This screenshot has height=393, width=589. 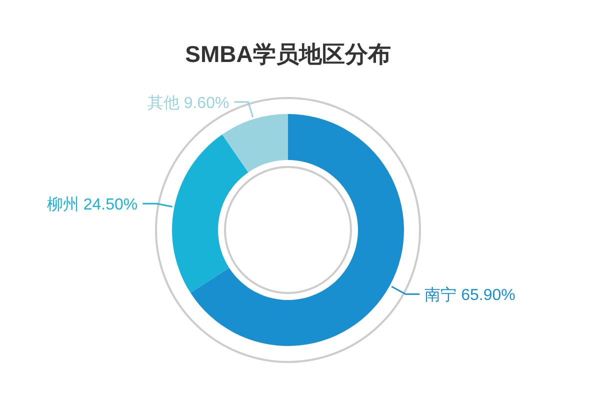 I want to click on chart-title: SMBA学员地区分布, so click(x=288, y=54).